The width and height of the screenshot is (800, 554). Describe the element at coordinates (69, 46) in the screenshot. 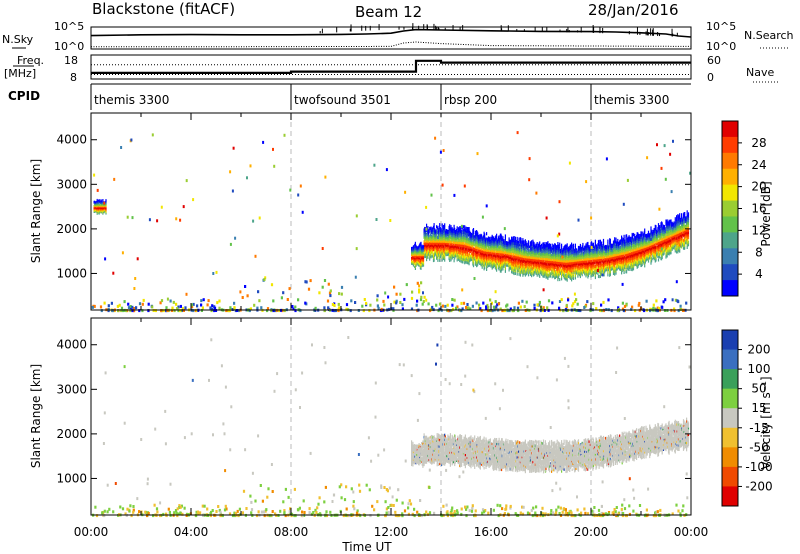

I see `noise-left-tick-bottom: 10^0` at that location.